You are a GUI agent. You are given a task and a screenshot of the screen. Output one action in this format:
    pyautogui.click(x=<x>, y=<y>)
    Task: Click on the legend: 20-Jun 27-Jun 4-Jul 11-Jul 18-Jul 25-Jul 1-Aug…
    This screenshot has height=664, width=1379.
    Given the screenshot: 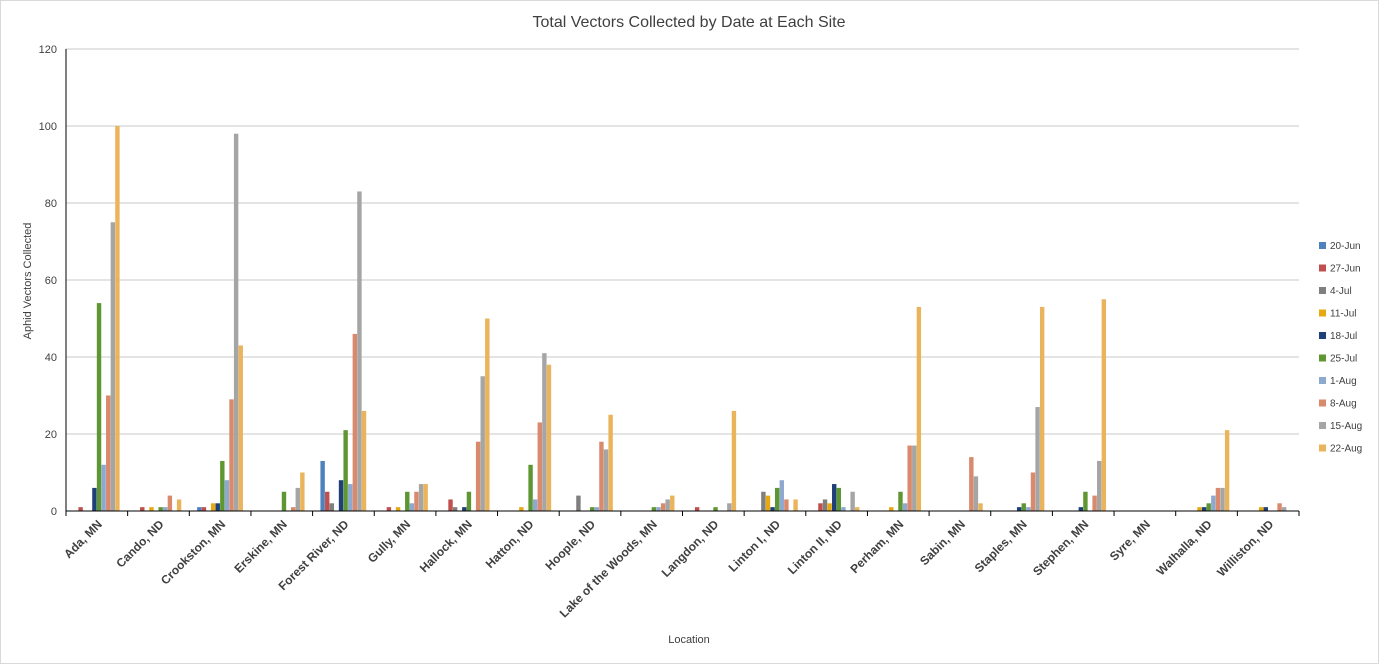 What is the action you would take?
    pyautogui.click(x=1340, y=348)
    